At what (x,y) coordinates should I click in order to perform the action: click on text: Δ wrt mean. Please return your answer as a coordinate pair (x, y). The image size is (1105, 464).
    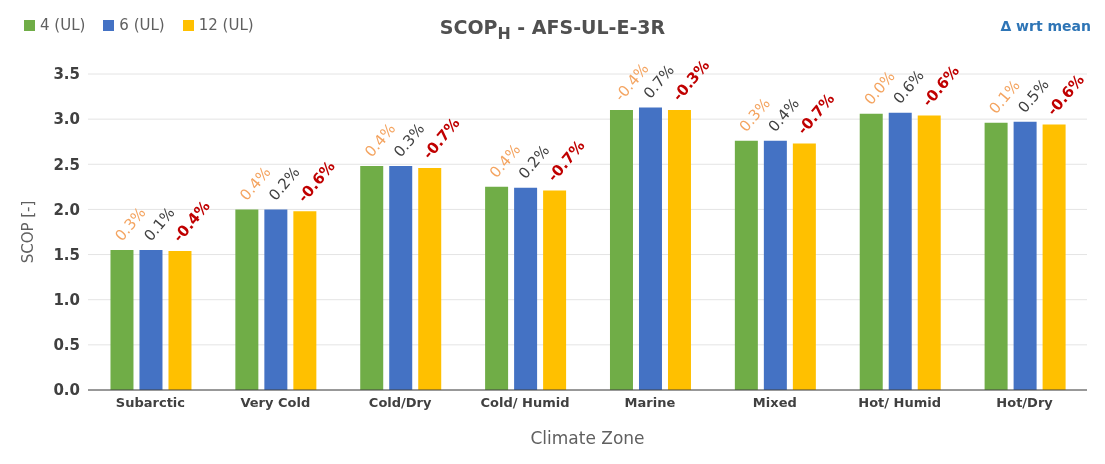
    Looking at the image, I should click on (1045, 26).